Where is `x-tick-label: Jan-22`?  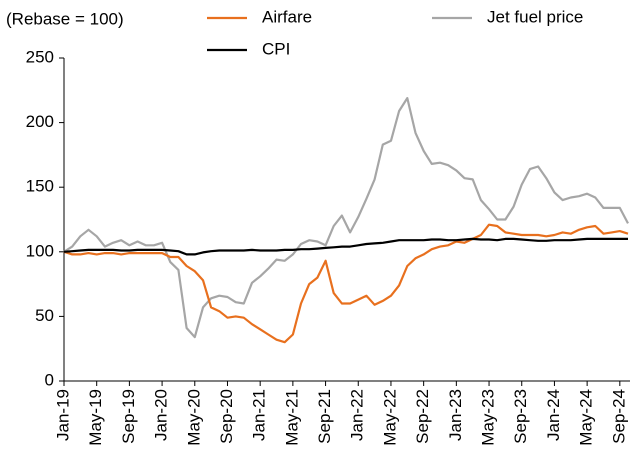
x-tick-label: Jan-22 is located at coordinates (357, 415).